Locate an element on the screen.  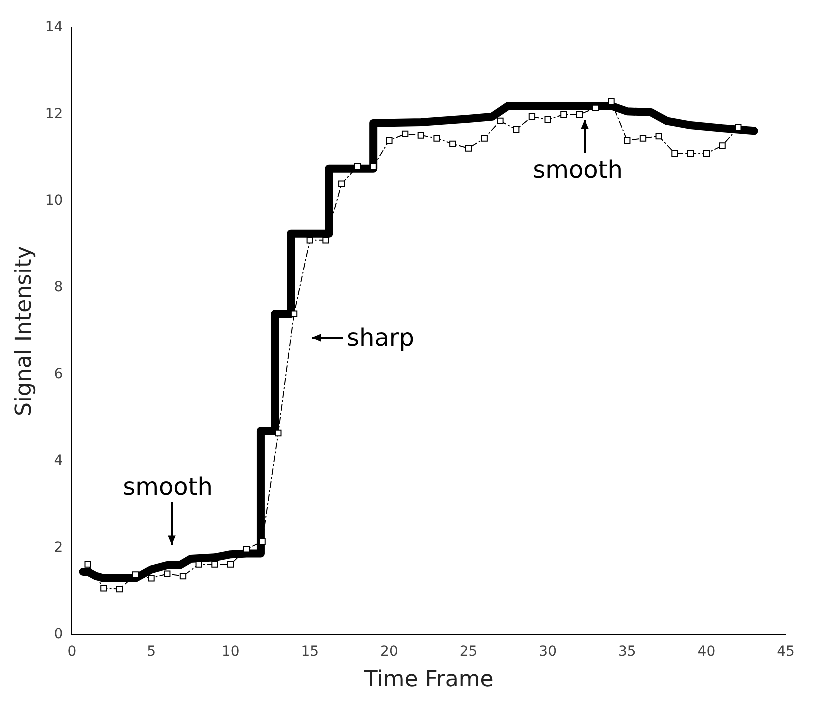
x-tick-label: 5 is located at coordinates (151, 652).